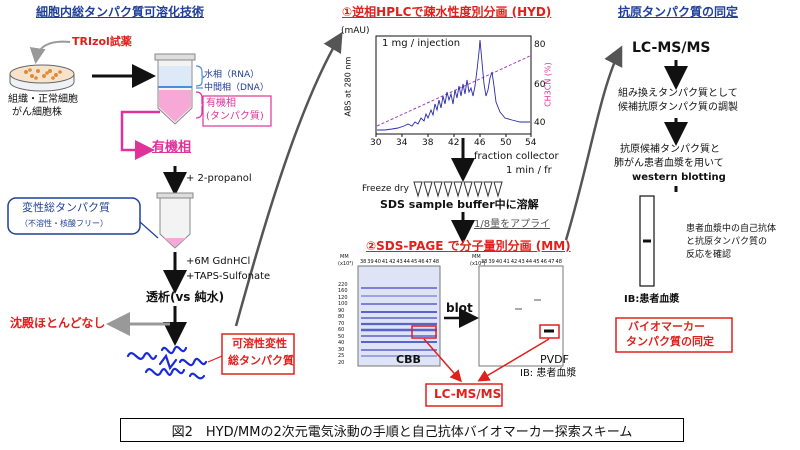 This screenshot has height=450, width=800. I want to click on organic-phase-step: 有機相, so click(172, 147).